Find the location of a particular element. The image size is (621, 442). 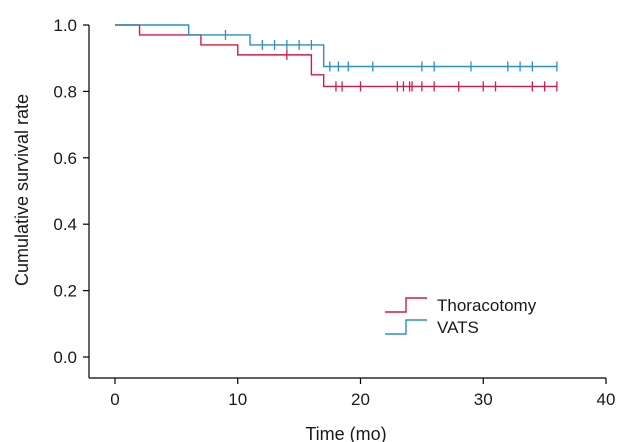

x-tick-label: 0 is located at coordinates (114, 399).